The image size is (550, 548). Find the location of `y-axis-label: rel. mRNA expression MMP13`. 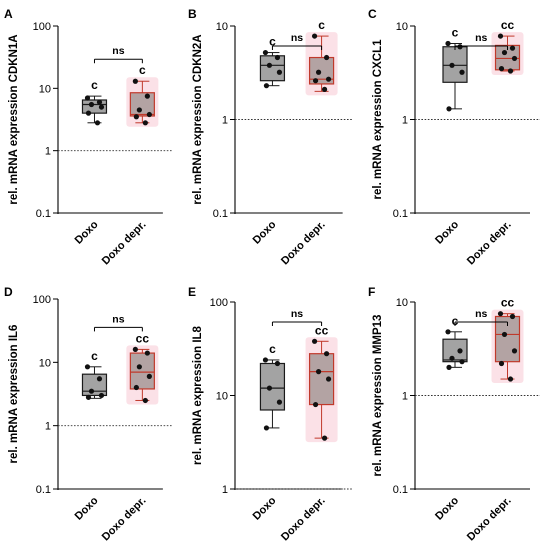

y-axis-label: rel. mRNA expression MMP13 is located at coordinates (378, 396).